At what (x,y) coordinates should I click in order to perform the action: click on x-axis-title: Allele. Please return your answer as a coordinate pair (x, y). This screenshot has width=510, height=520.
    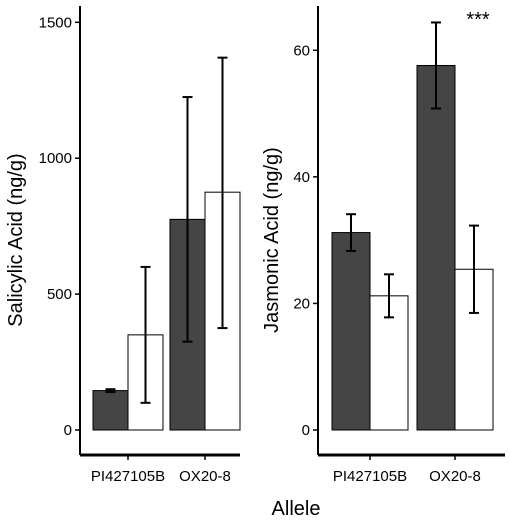
    Looking at the image, I should click on (296, 509).